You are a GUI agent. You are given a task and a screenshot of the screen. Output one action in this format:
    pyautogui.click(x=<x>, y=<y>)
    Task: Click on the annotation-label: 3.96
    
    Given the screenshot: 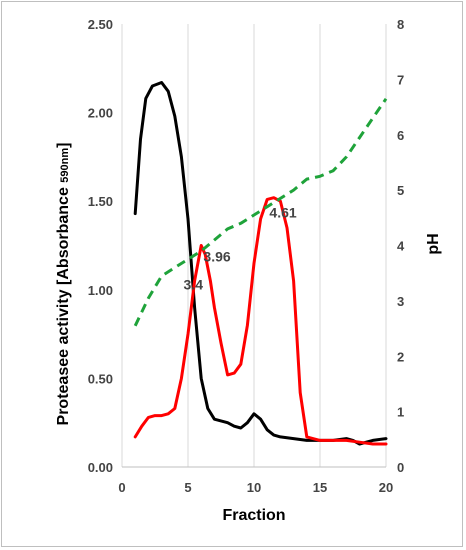 What is the action you would take?
    pyautogui.click(x=216, y=257)
    